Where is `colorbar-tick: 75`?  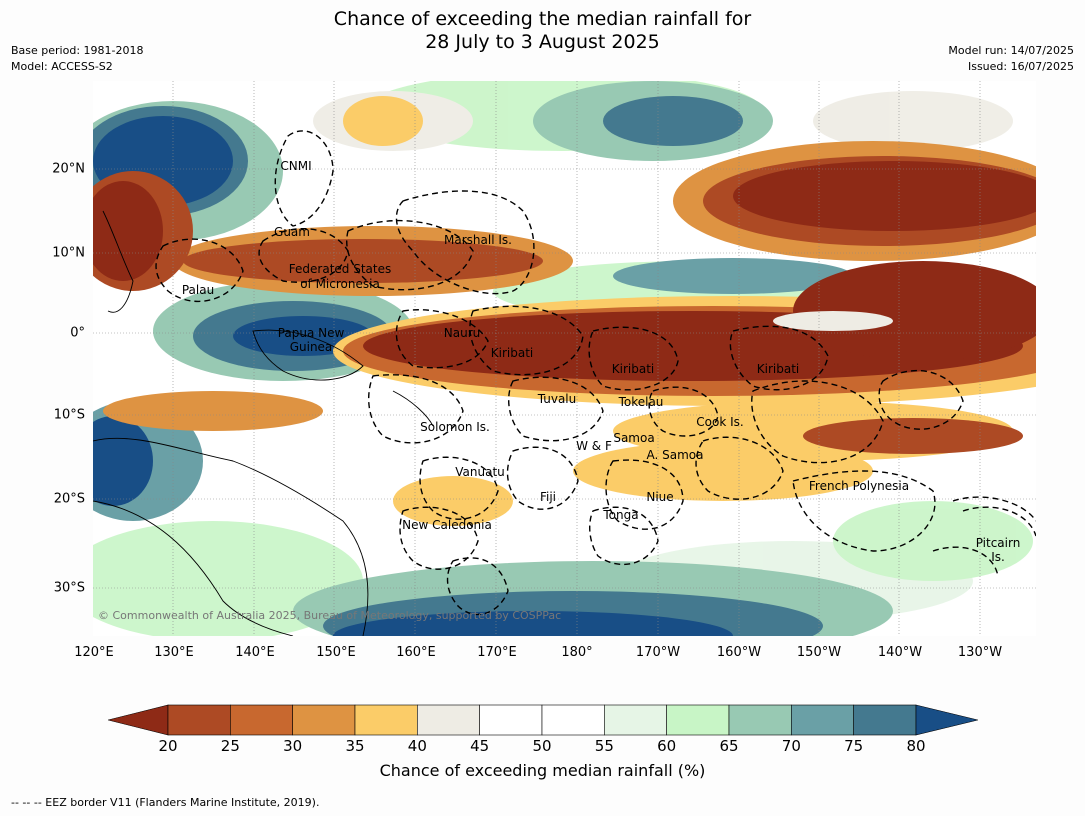
colorbar-tick: 75 is located at coordinates (854, 746).